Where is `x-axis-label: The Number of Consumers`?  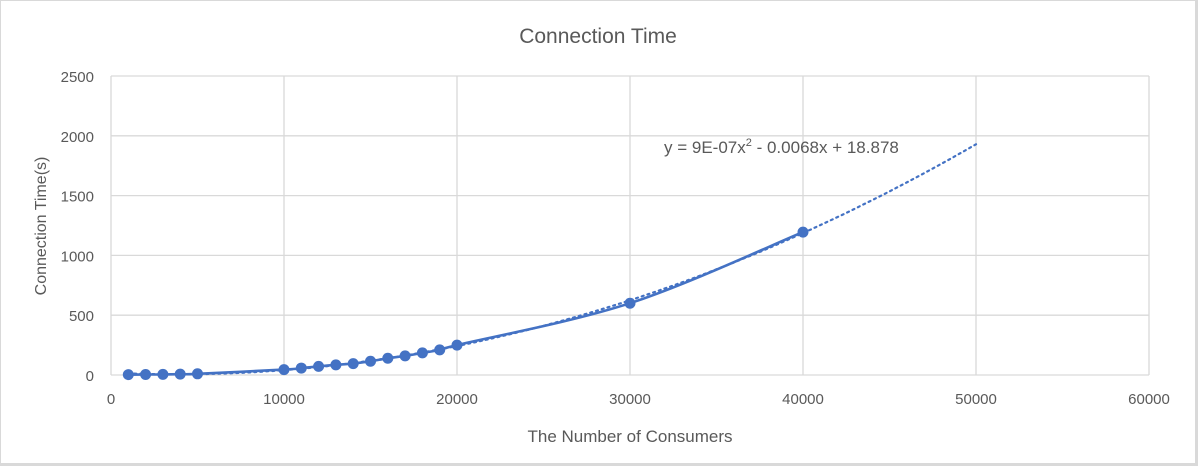
x-axis-label: The Number of Consumers is located at coordinates (629, 436).